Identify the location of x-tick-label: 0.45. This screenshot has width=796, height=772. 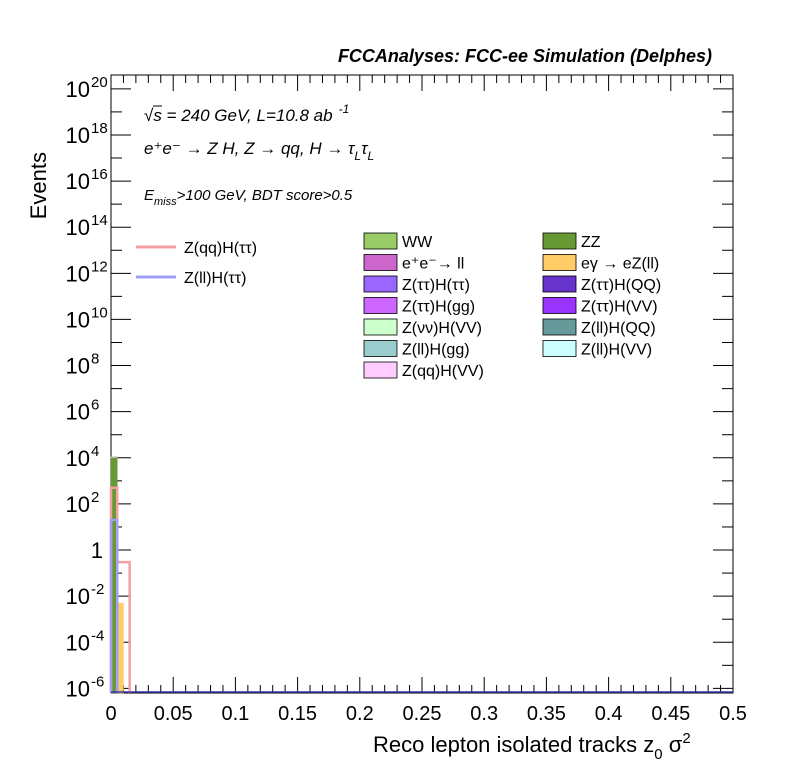
(670, 714).